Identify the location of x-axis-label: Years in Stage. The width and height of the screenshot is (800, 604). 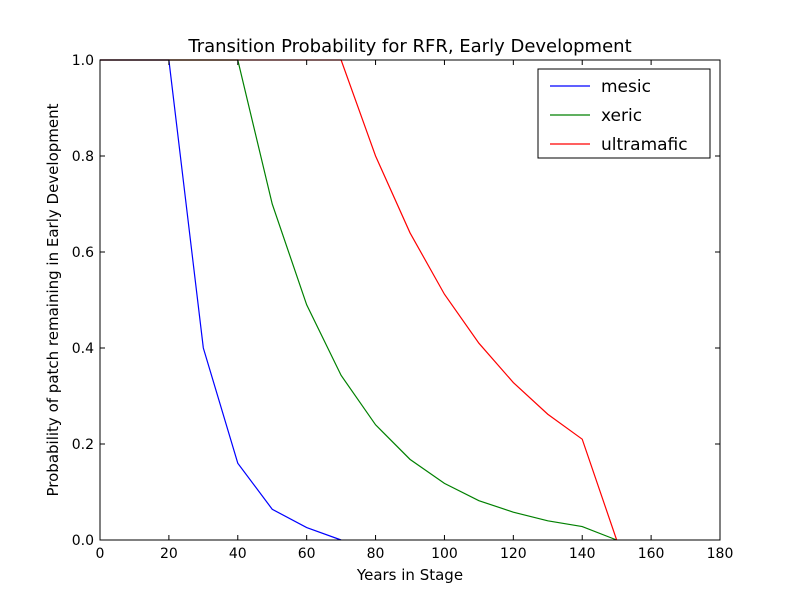
(409, 575).